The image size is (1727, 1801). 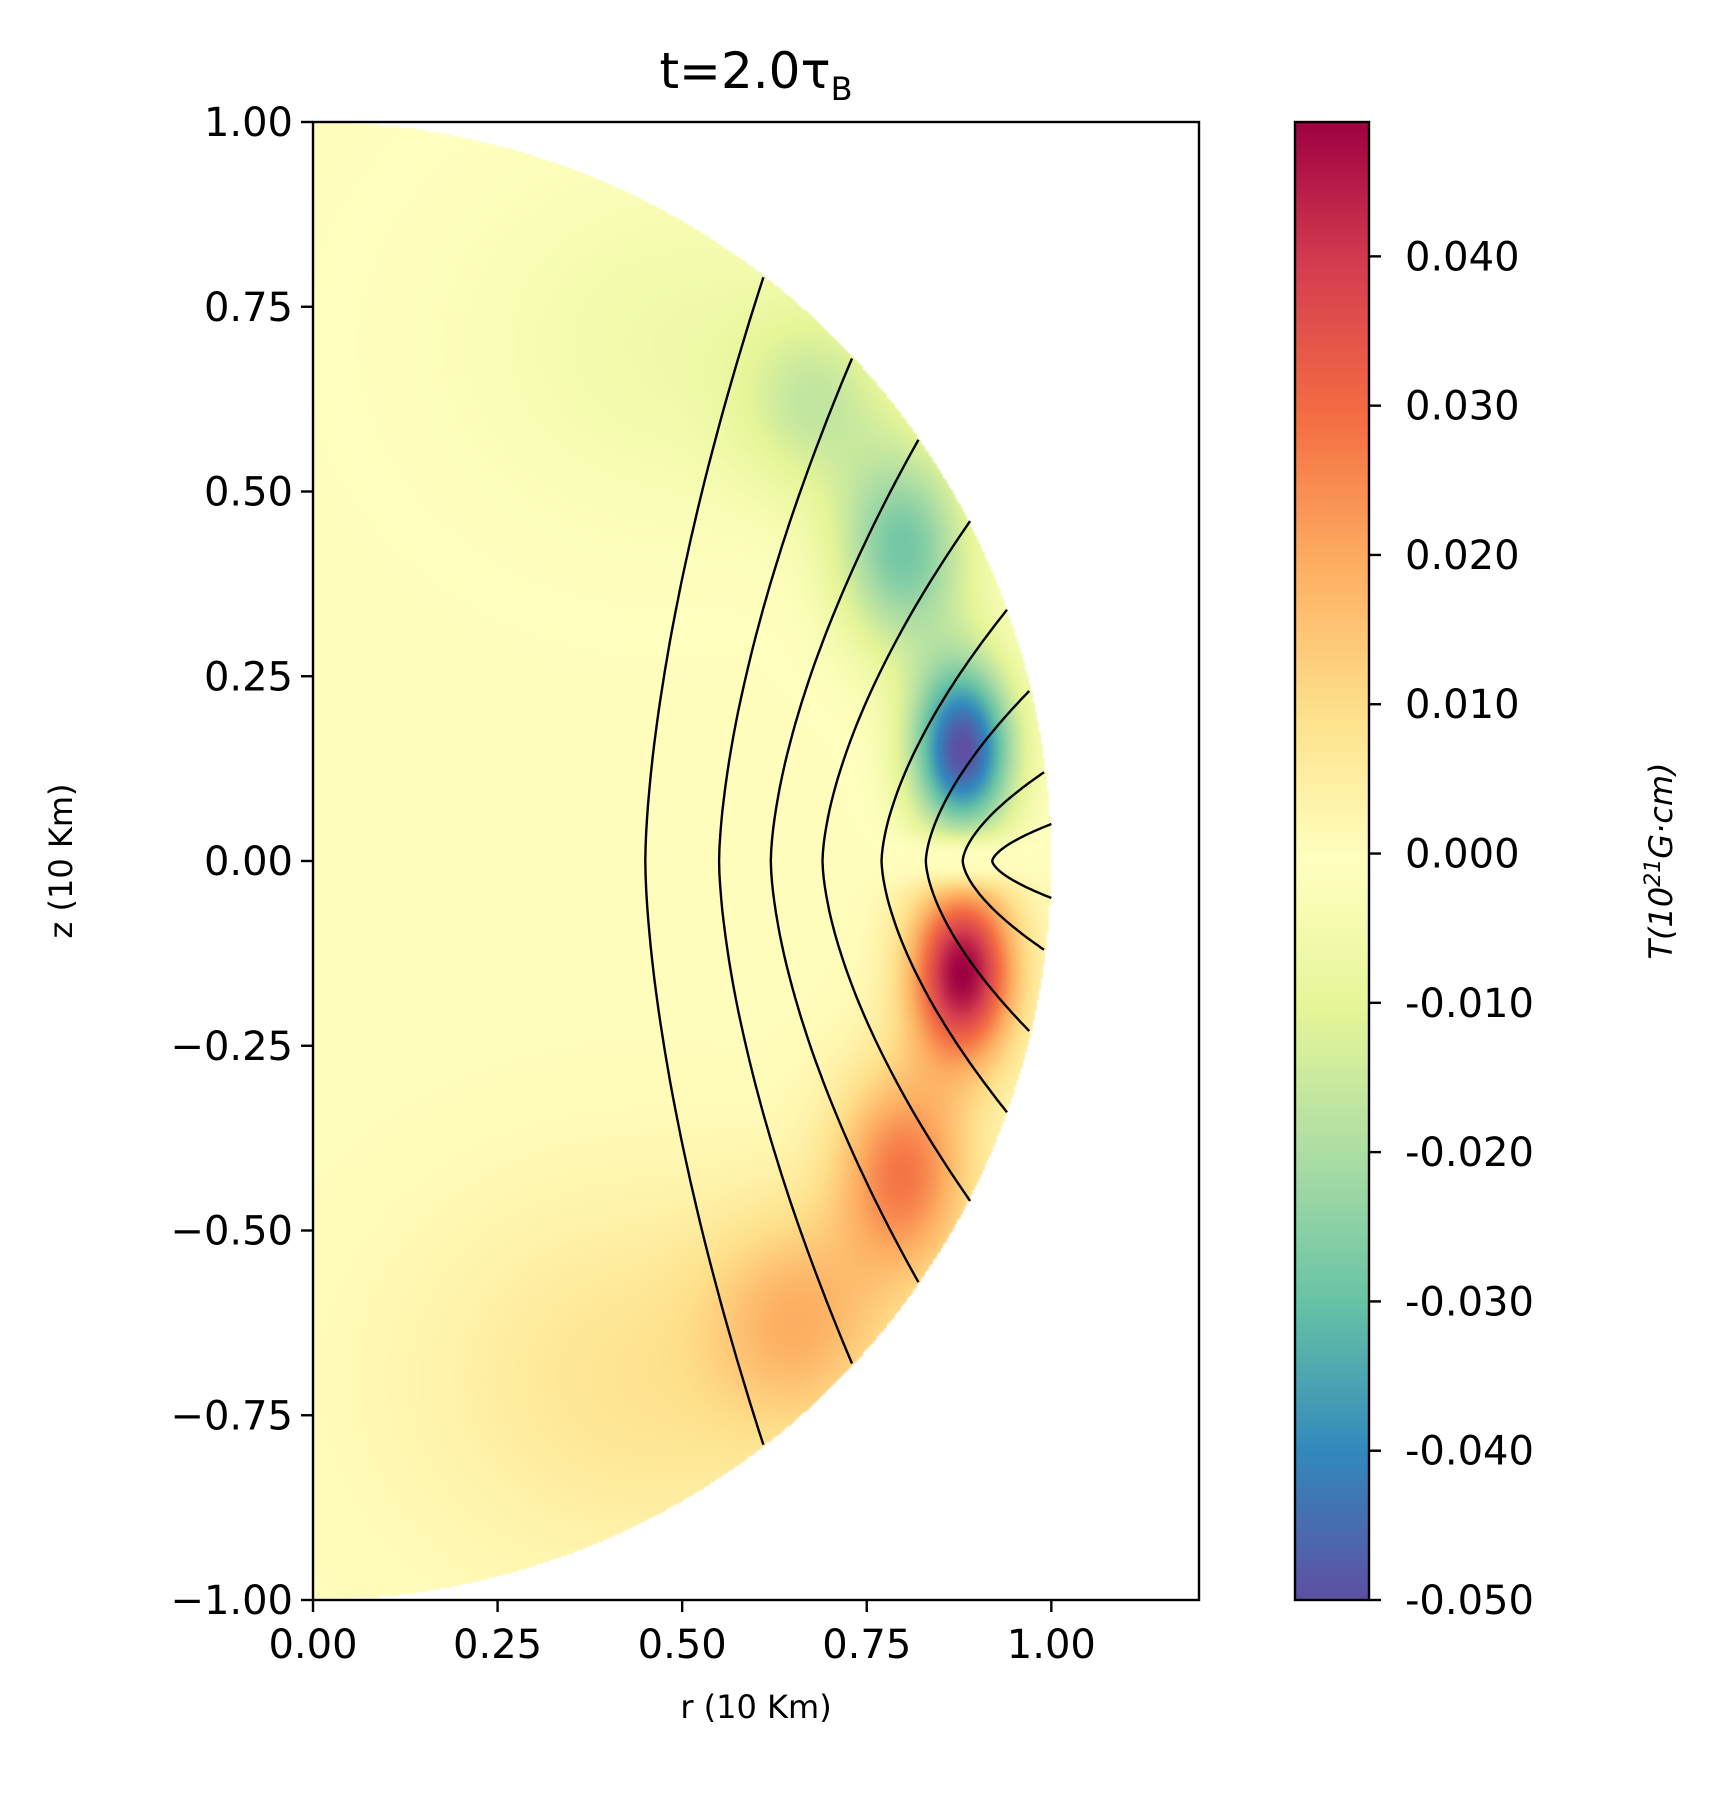 I want to click on chart-title: t=2.0τB, so click(x=755, y=75).